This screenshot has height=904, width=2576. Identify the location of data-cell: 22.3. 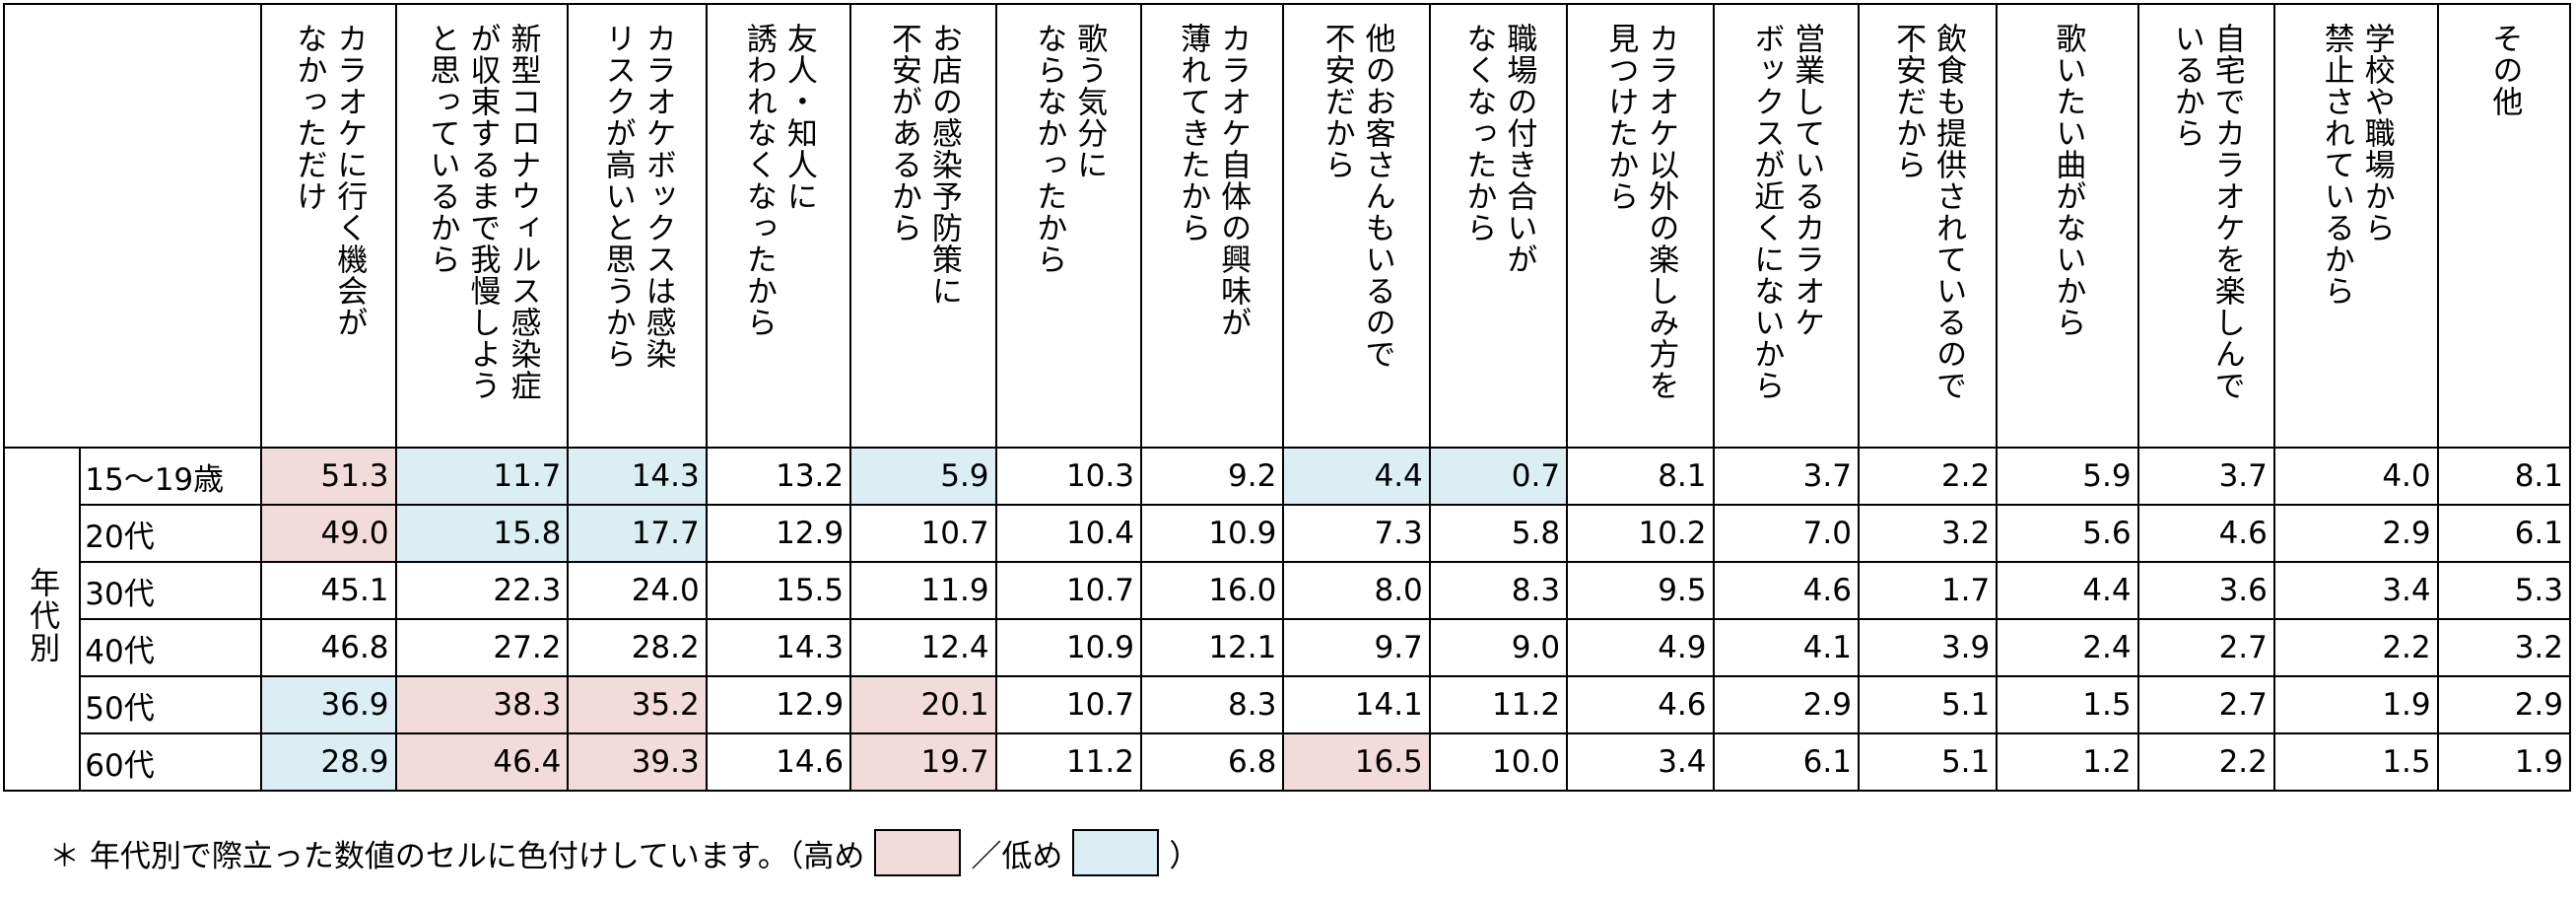
(482, 590).